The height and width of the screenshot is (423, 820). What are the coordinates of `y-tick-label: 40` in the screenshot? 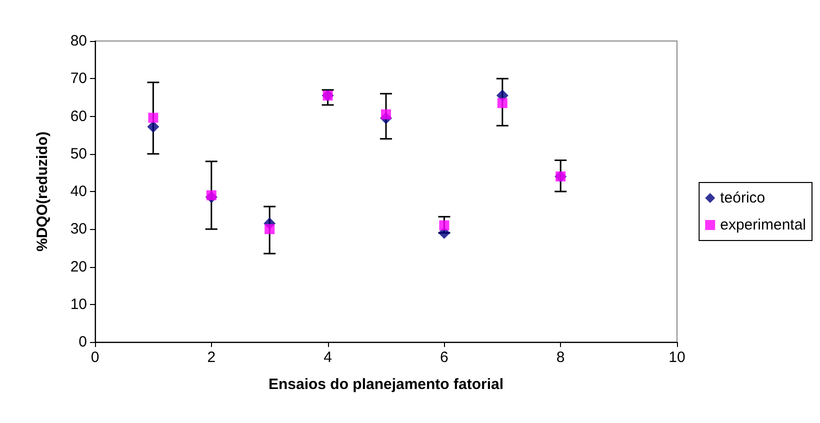 It's located at (78, 191).